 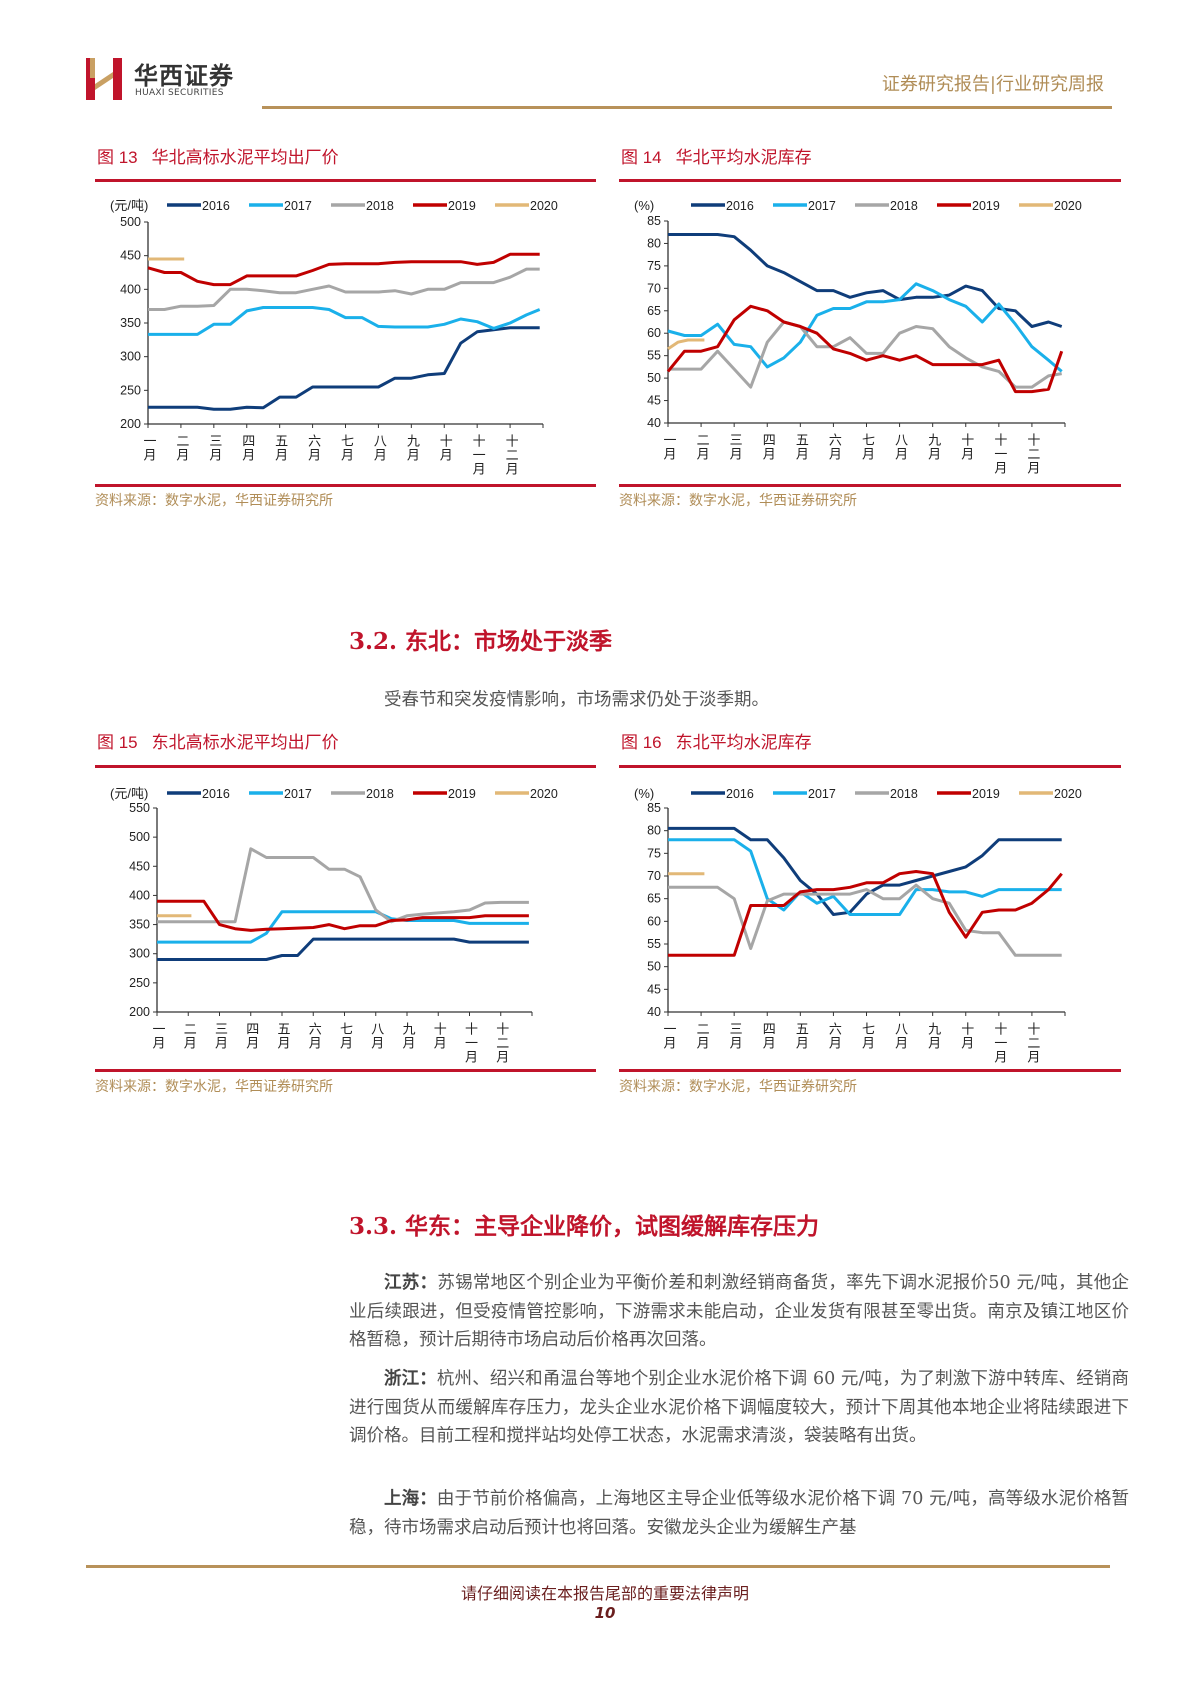 I want to click on figure-13-bottom-rule, so click(x=345, y=485).